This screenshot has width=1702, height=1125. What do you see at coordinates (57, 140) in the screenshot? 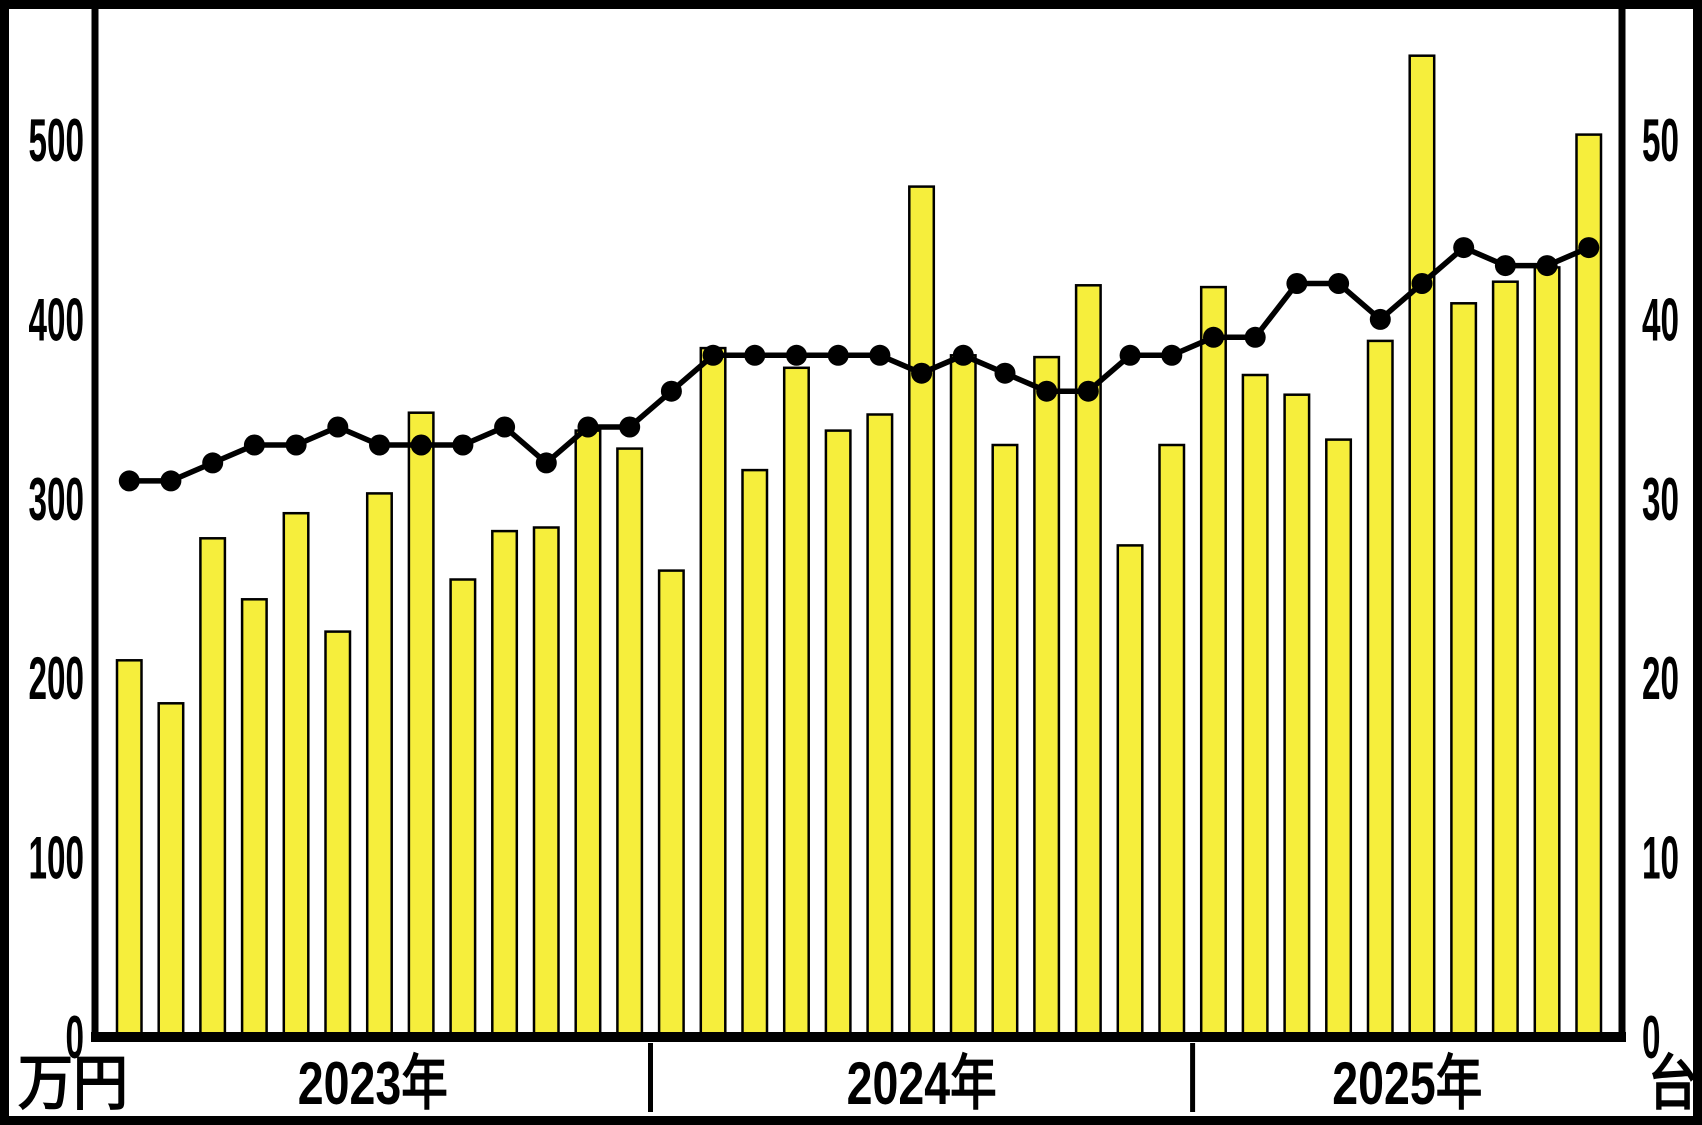
I see `left-tick-label: 500` at bounding box center [57, 140].